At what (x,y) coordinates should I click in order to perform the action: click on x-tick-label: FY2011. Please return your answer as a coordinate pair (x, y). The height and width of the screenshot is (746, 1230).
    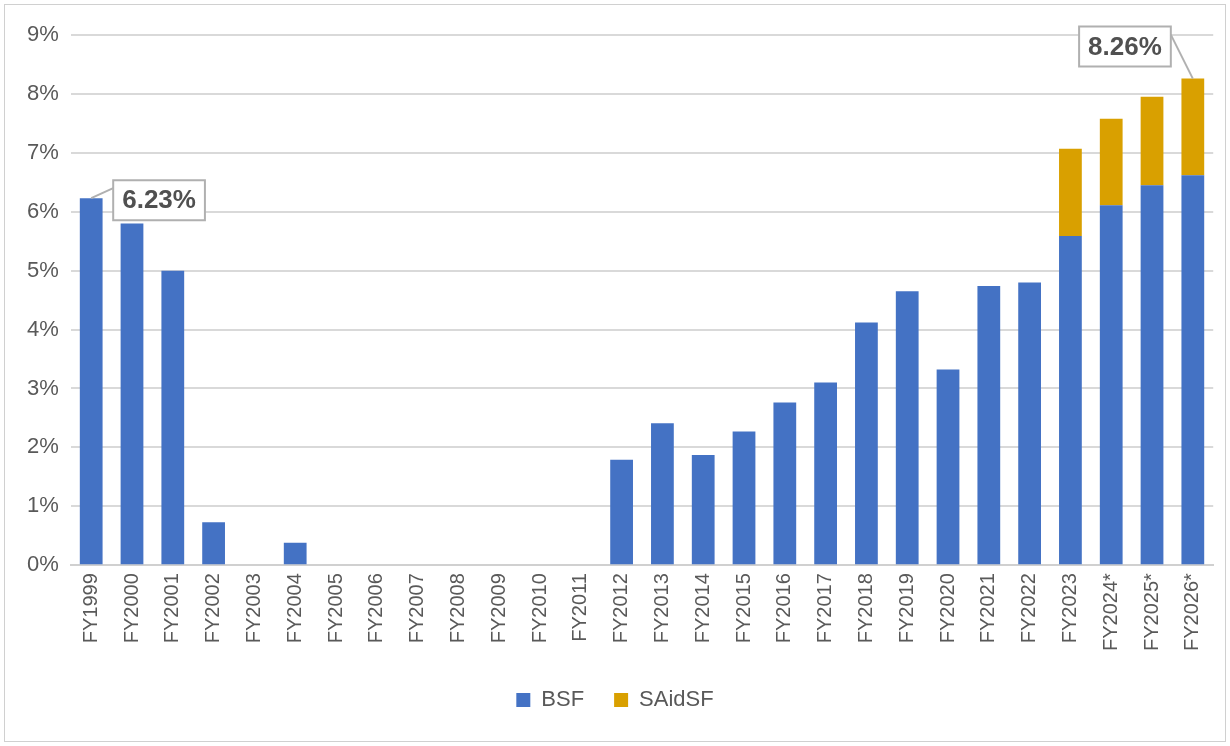
    Looking at the image, I should click on (579, 607).